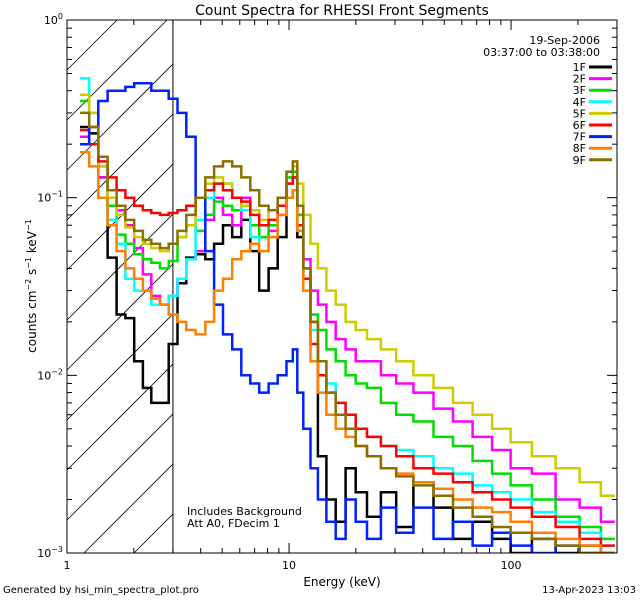 This screenshot has height=600, width=640. Describe the element at coordinates (101, 590) in the screenshot. I see `generated-by-text: Generated by hsi_min_spectra_plot.pro` at that location.